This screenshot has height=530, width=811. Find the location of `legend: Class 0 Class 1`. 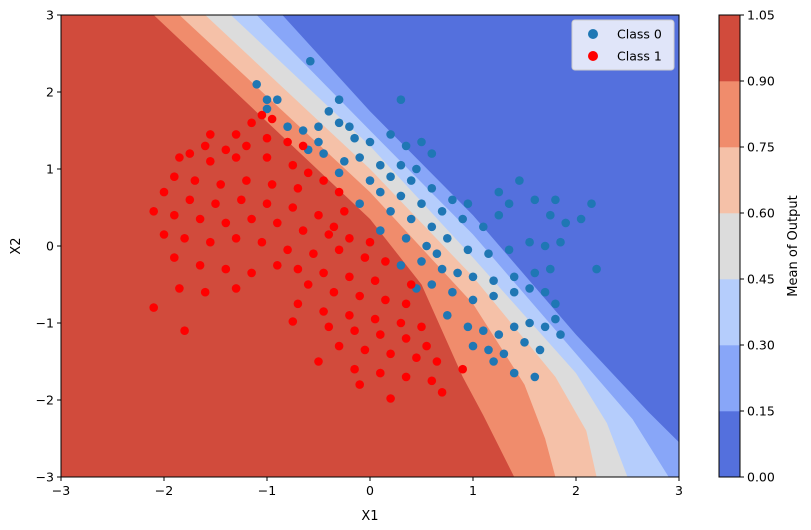

legend: Class 0 Class 1 is located at coordinates (623, 45).